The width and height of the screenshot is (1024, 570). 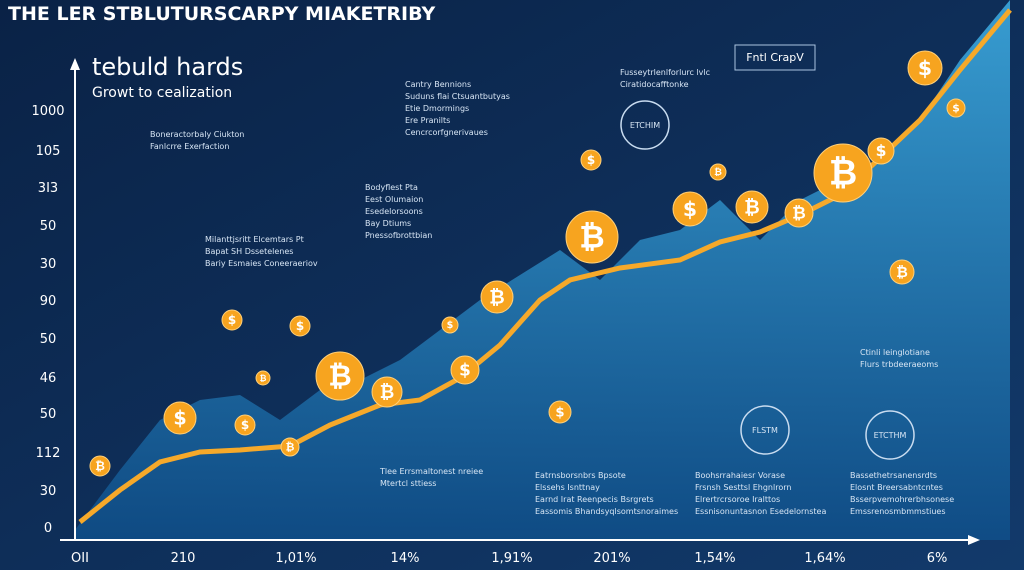 What do you see at coordinates (895, 352) in the screenshot?
I see `callout-title: Ctinli leinglotiane` at bounding box center [895, 352].